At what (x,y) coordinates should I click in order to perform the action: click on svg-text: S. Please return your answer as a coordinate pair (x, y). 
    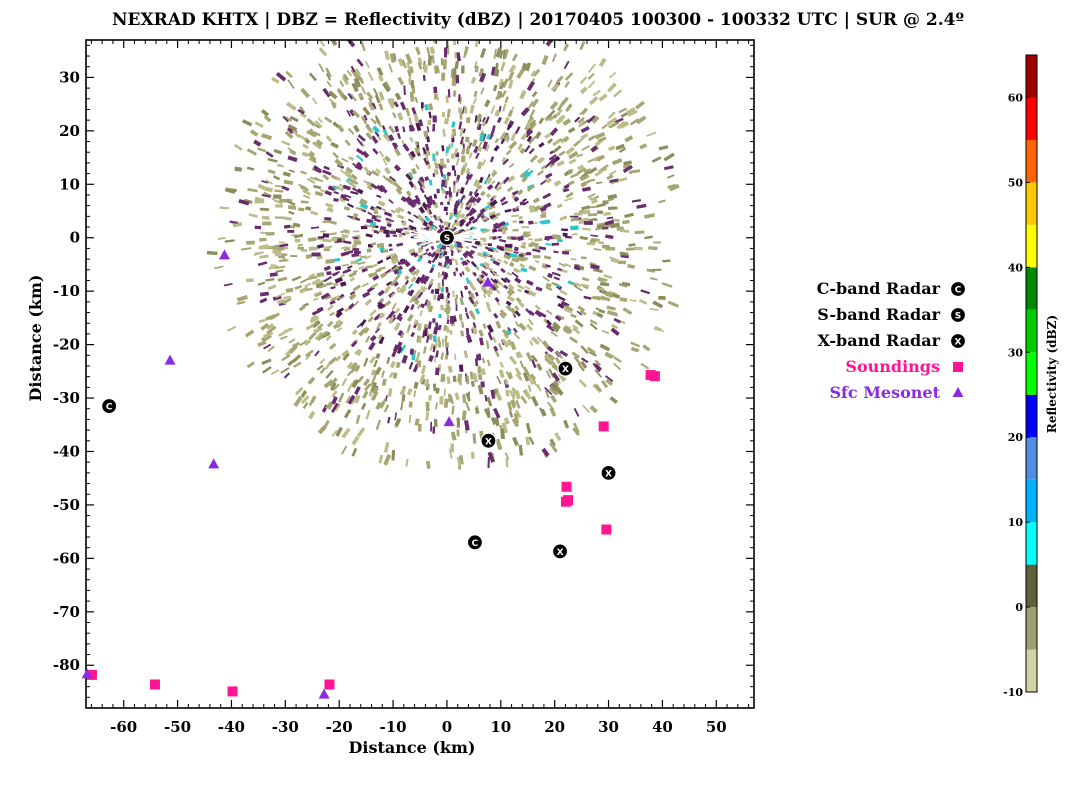
    Looking at the image, I should click on (447, 239).